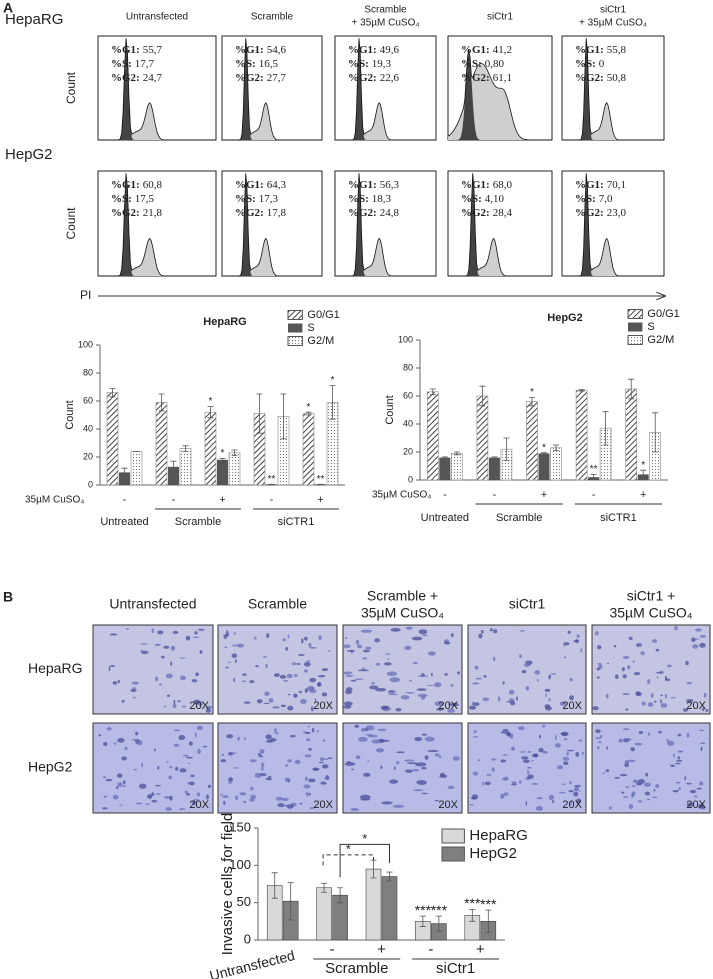 The image size is (713, 979). I want to click on chart-title: HepaRG, so click(224, 322).